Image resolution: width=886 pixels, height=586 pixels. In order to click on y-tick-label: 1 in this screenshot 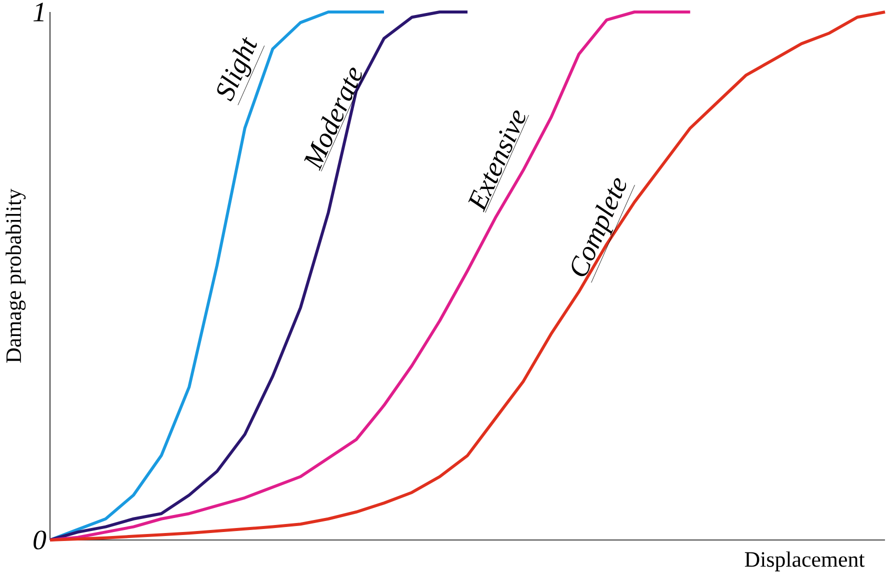, I will do `click(39, 12)`.